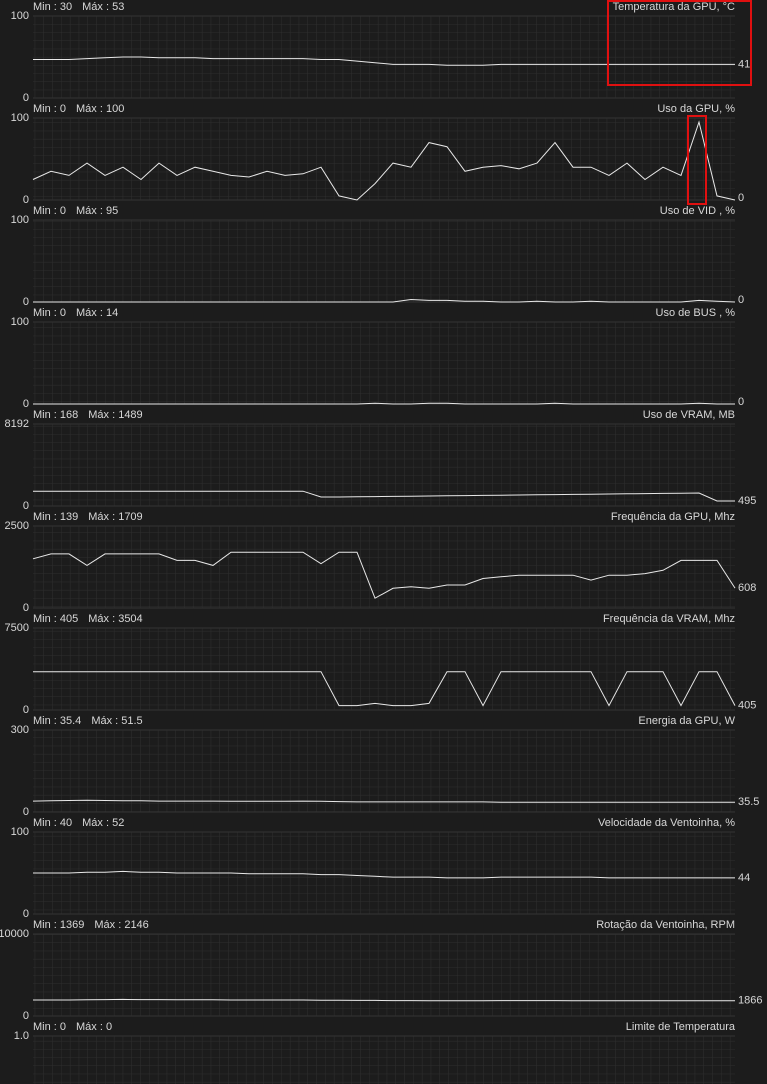 The width and height of the screenshot is (767, 1084). What do you see at coordinates (686, 721) in the screenshot?
I see `panel-title: Energia da GPU, W` at bounding box center [686, 721].